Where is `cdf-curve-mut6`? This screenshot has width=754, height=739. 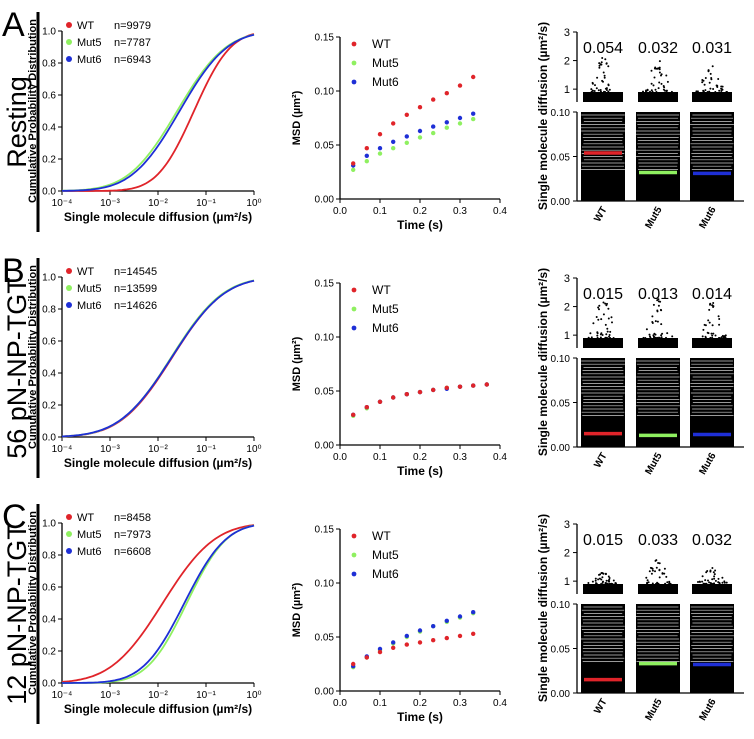 cdf-curve-mut6 is located at coordinates (158, 358).